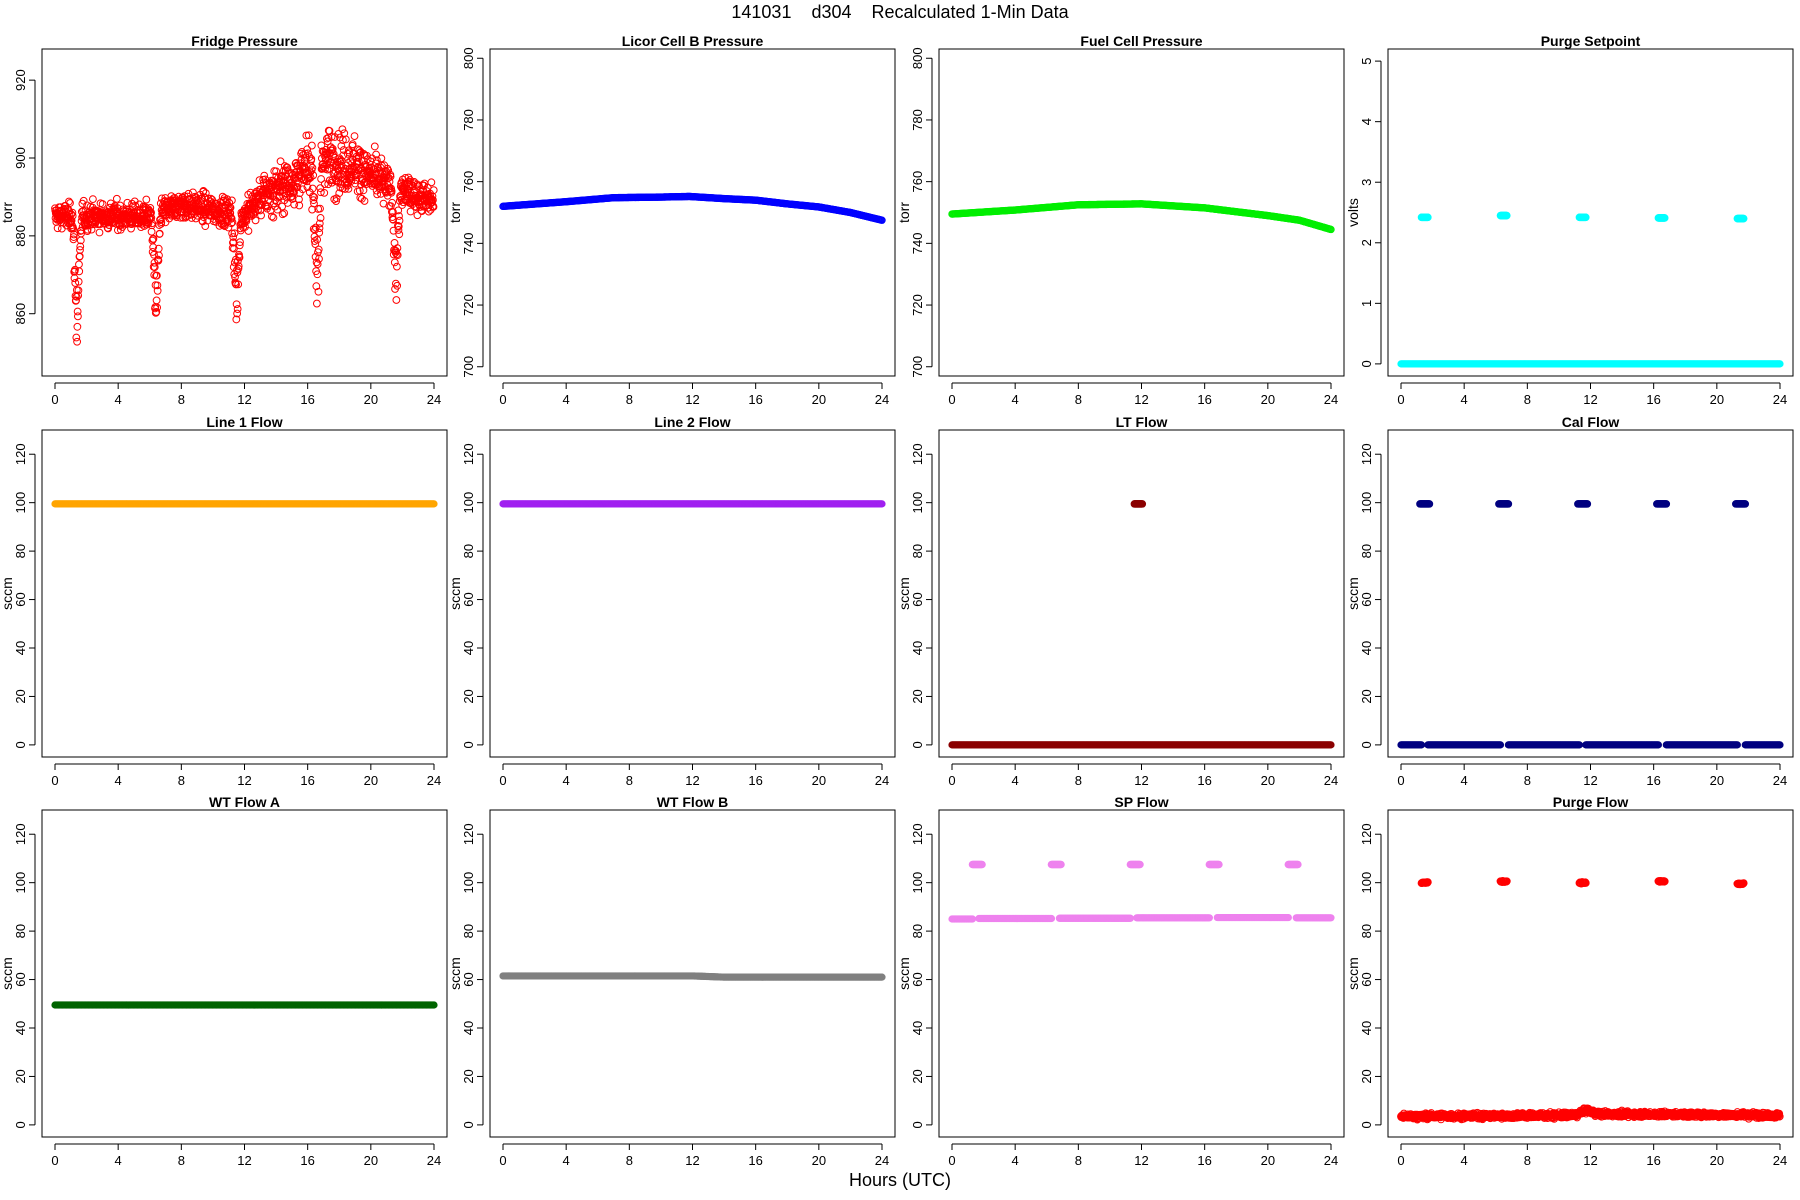 The width and height of the screenshot is (1800, 1200). Describe the element at coordinates (20, 503) in the screenshot. I see `y-tick-label: 100` at that location.